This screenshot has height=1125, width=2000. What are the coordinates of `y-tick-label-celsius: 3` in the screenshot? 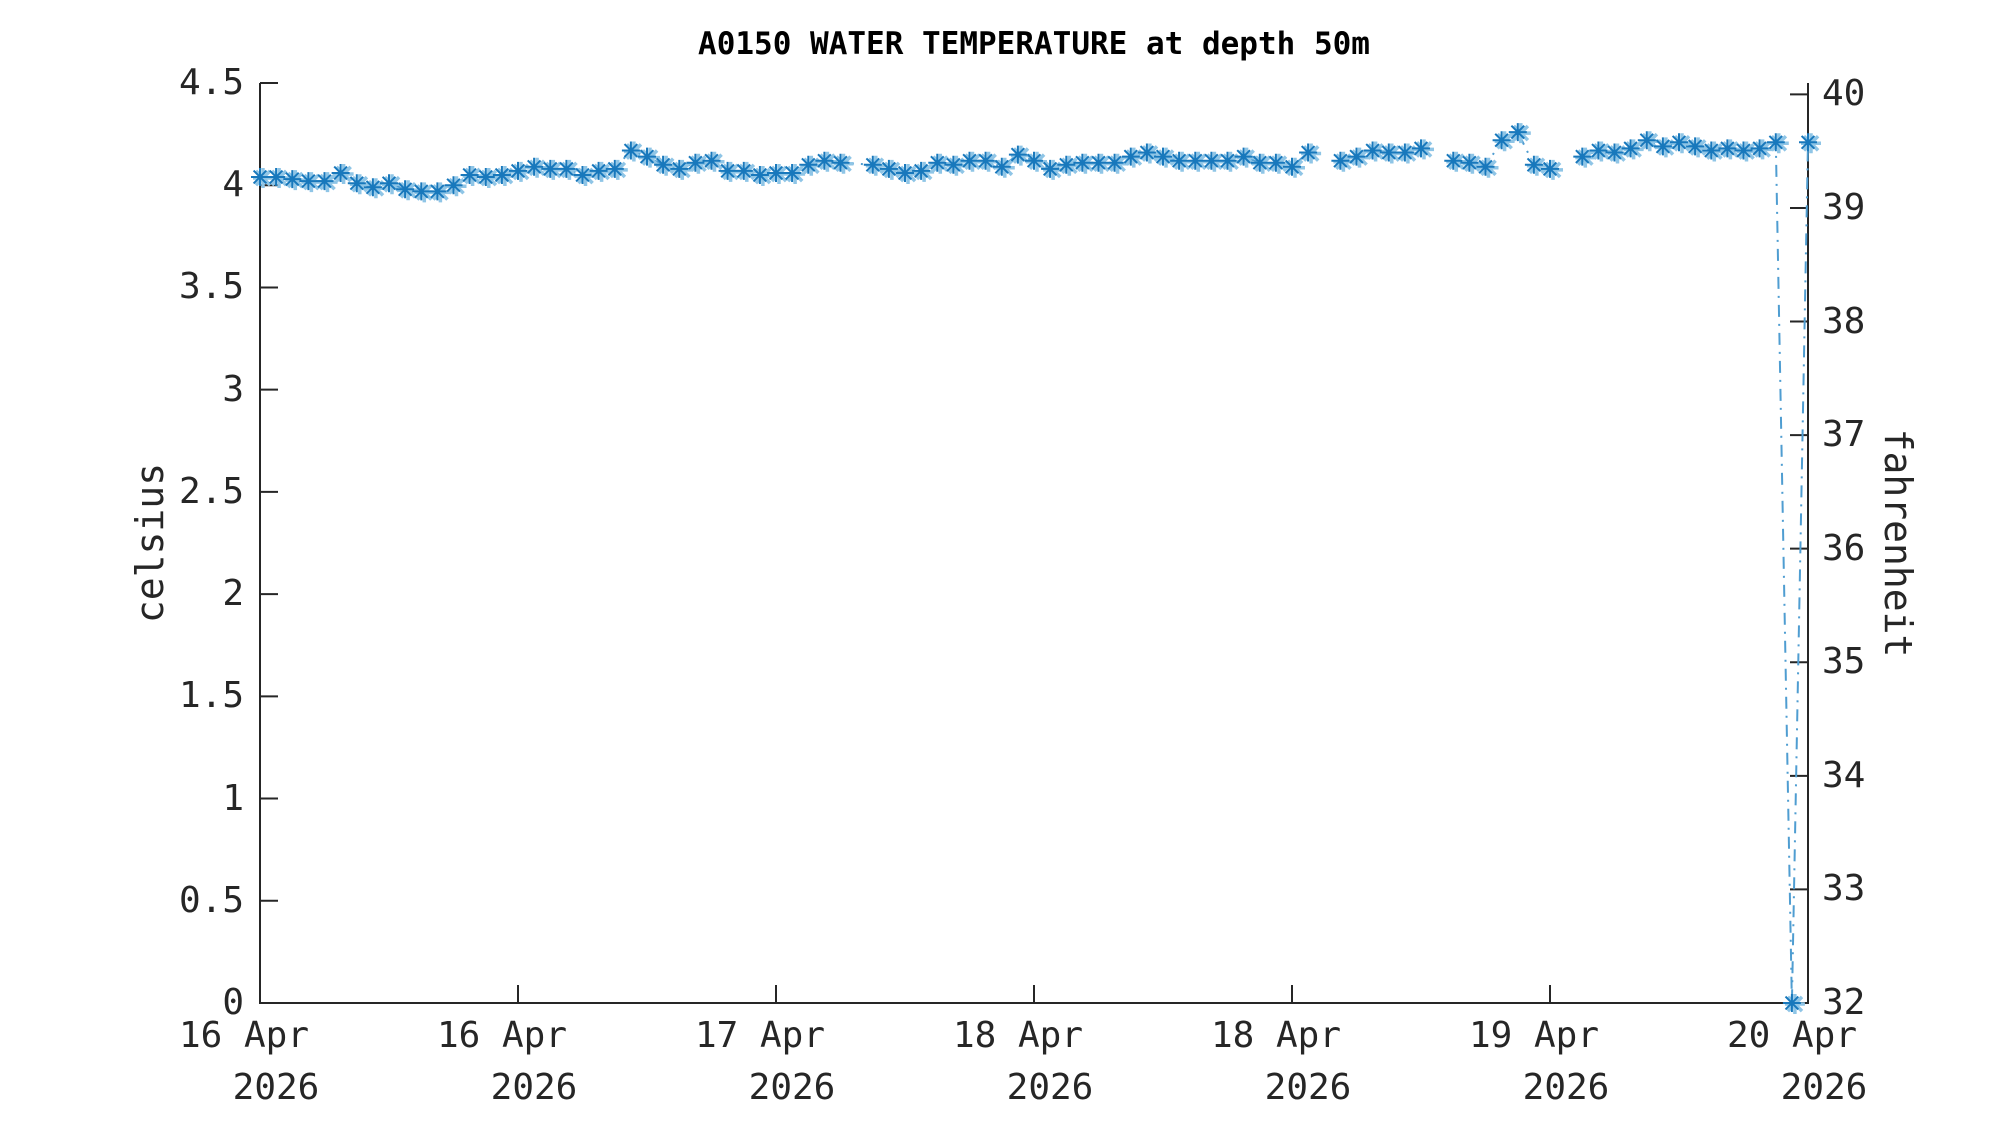 It's located at (233, 389).